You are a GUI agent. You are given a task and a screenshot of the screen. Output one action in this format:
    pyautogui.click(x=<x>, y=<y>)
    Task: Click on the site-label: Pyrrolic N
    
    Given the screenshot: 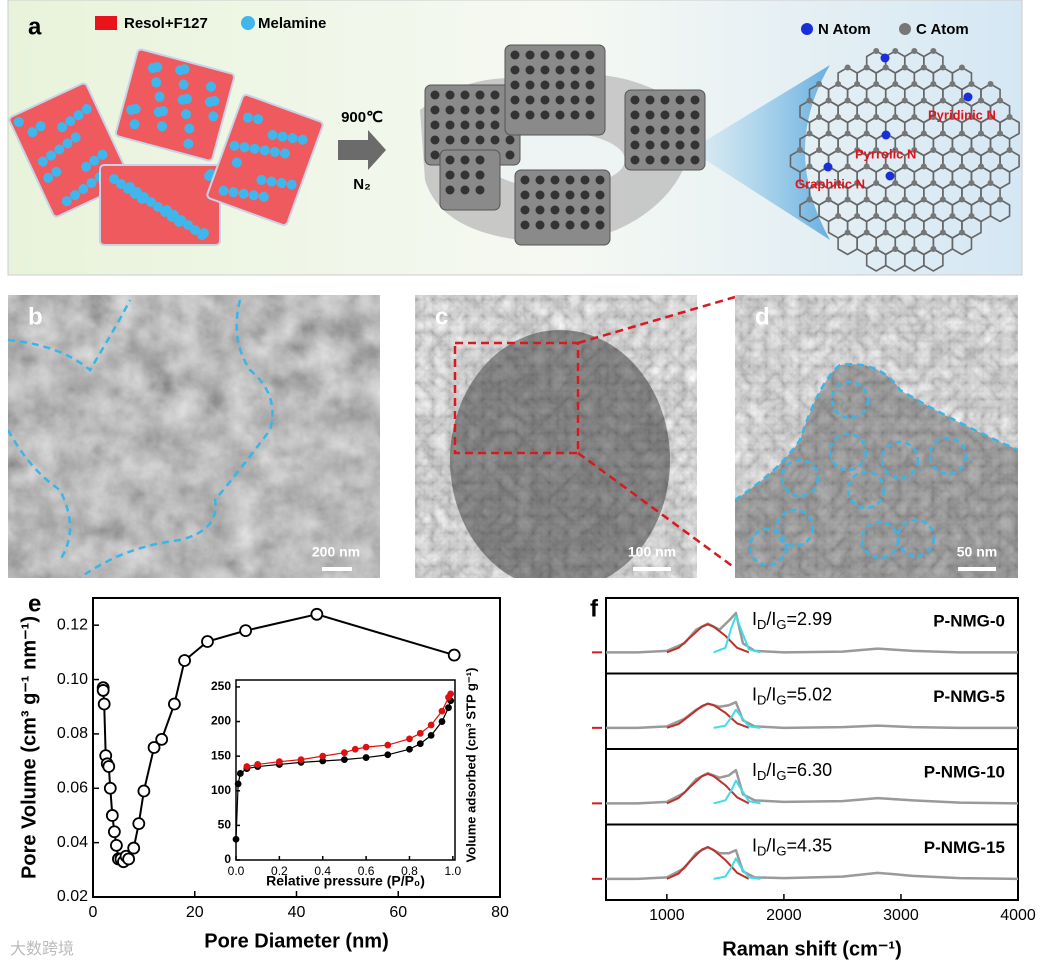 What is the action you would take?
    pyautogui.click(x=885, y=153)
    